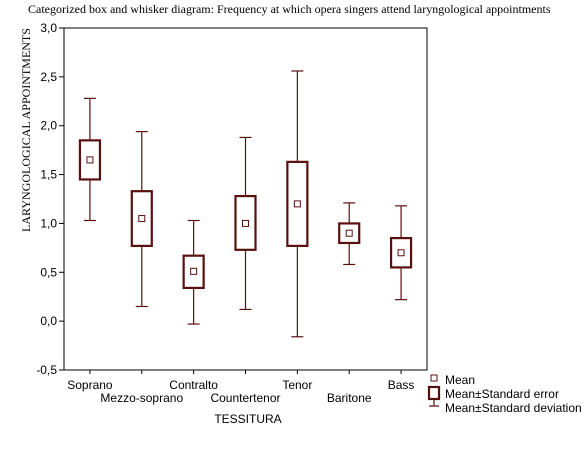 Image resolution: width=586 pixels, height=462 pixels. I want to click on y-tick-label: 2,0, so click(48, 126).